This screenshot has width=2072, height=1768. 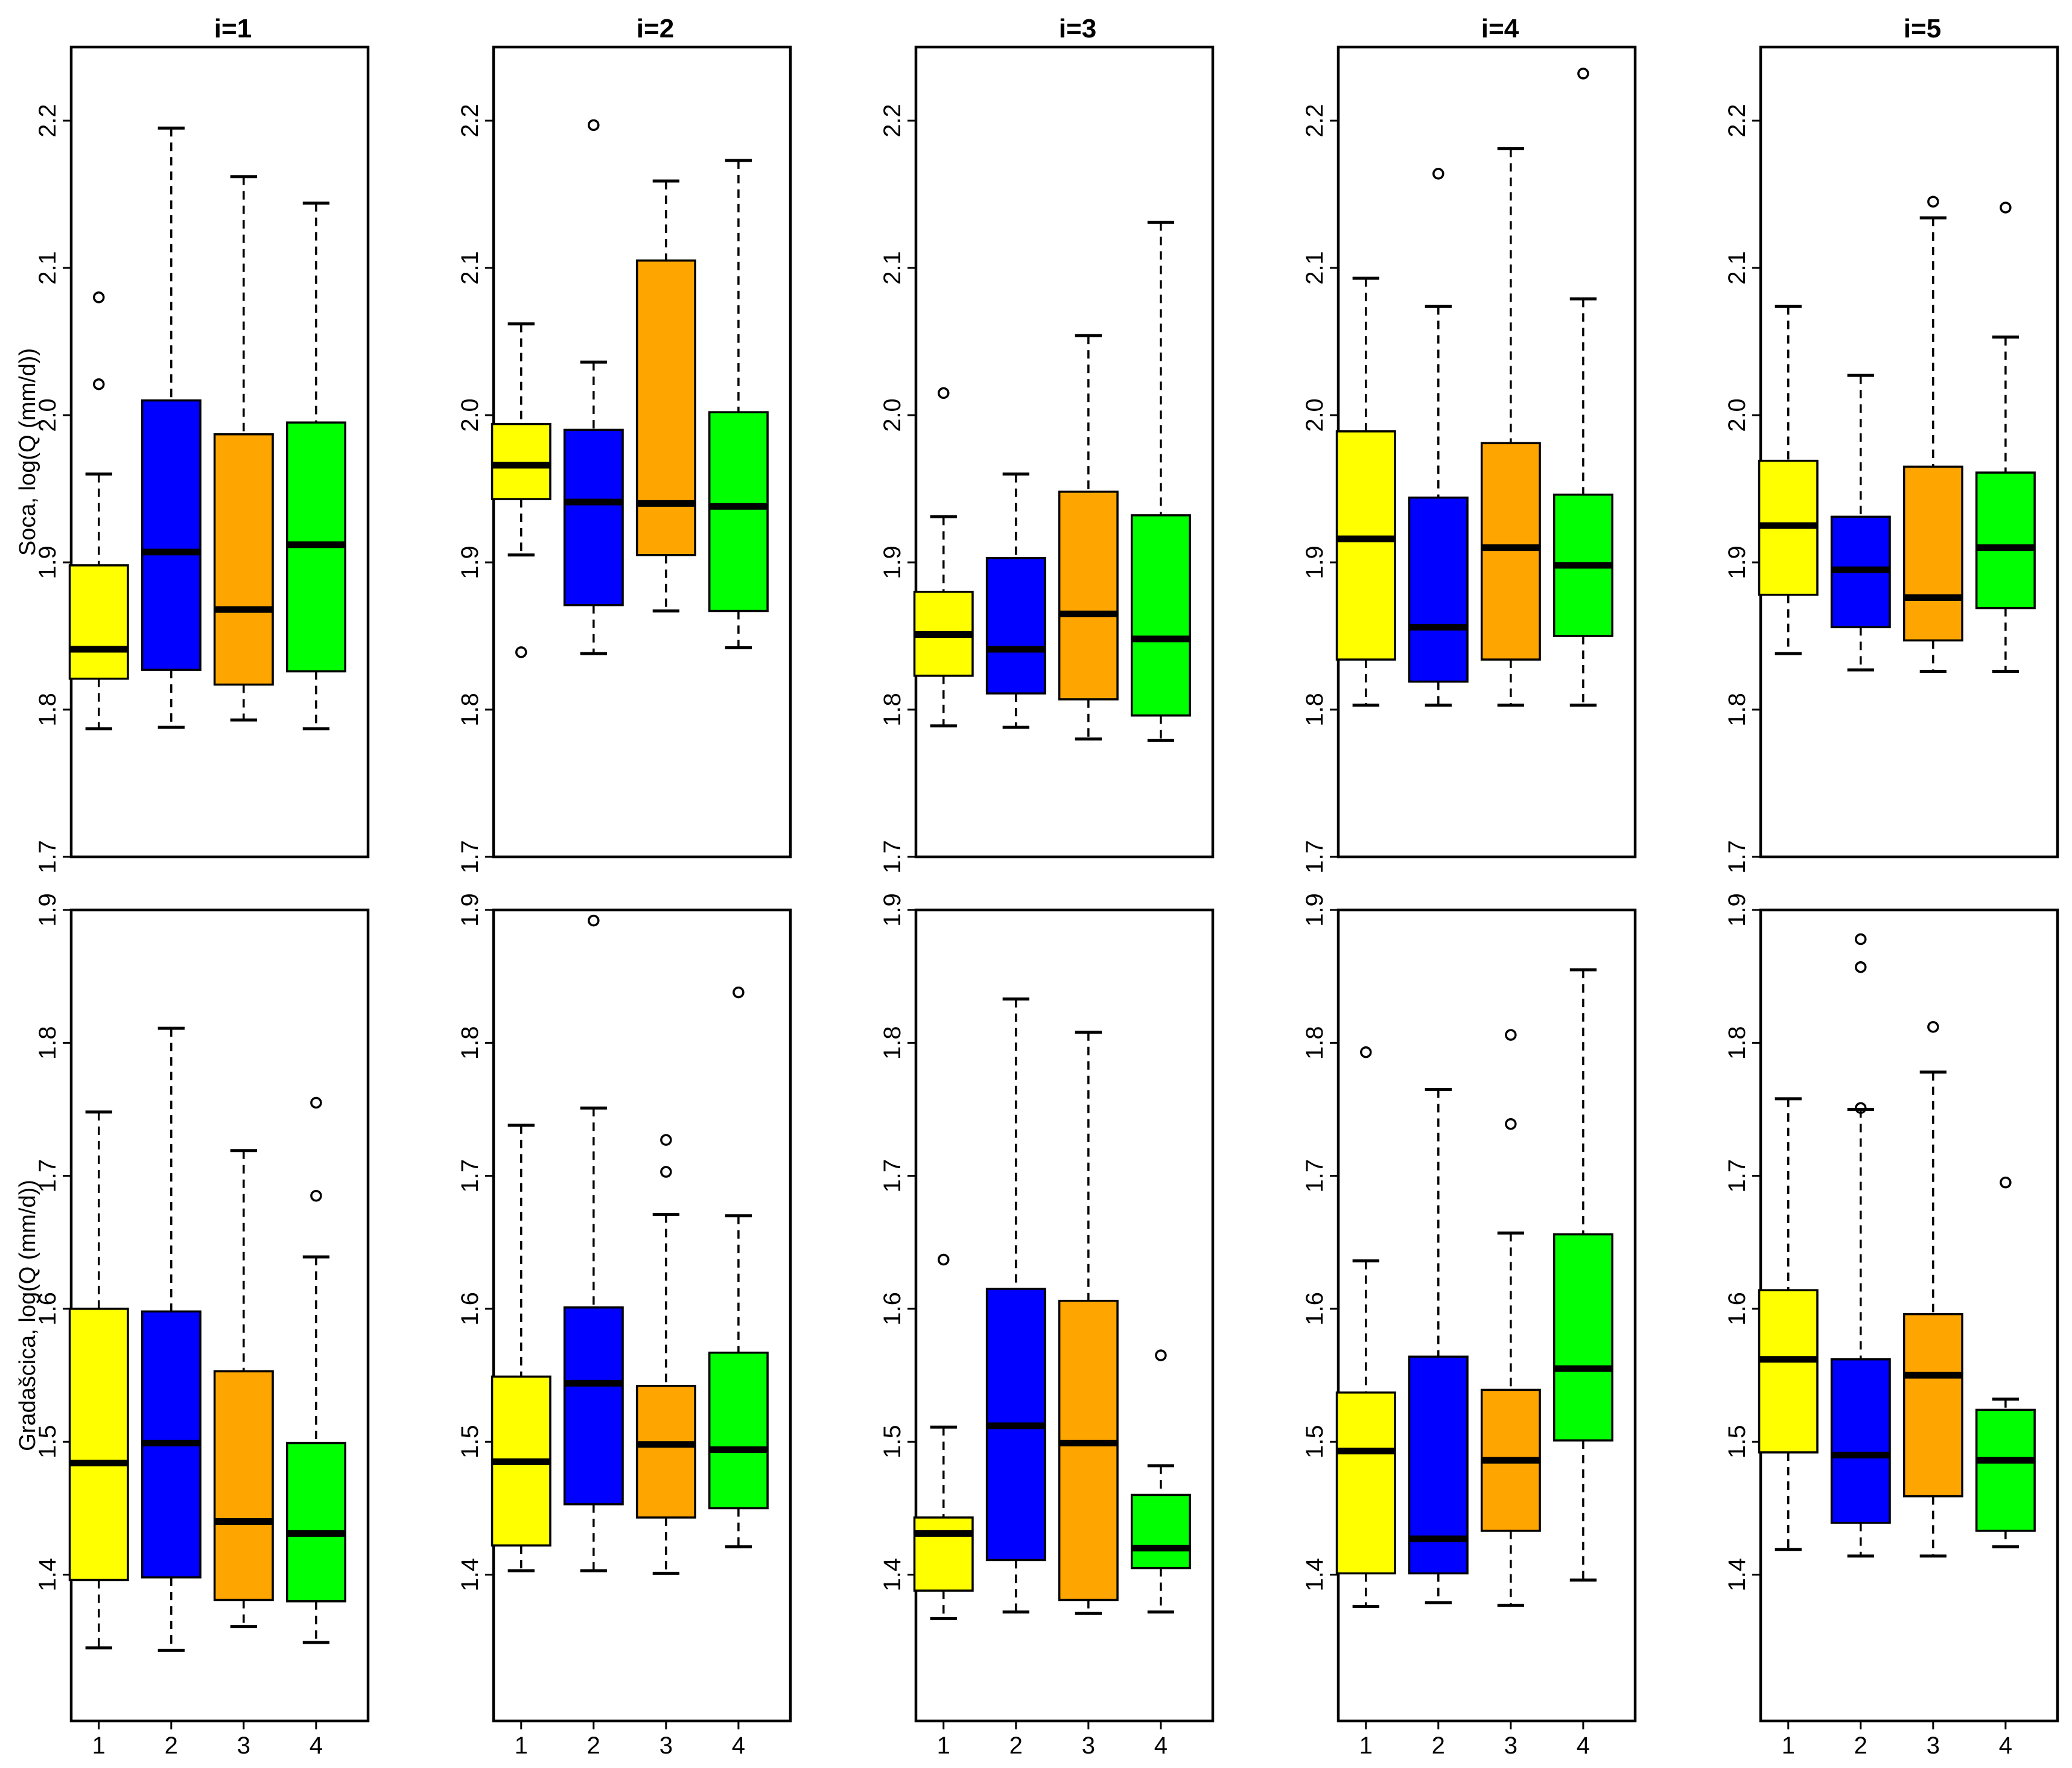 I want to click on row-2-panel-2: 1.4 1.5 1.6 1.7 1.8 1.9 1 2 3 4, so click(x=624, y=1326).